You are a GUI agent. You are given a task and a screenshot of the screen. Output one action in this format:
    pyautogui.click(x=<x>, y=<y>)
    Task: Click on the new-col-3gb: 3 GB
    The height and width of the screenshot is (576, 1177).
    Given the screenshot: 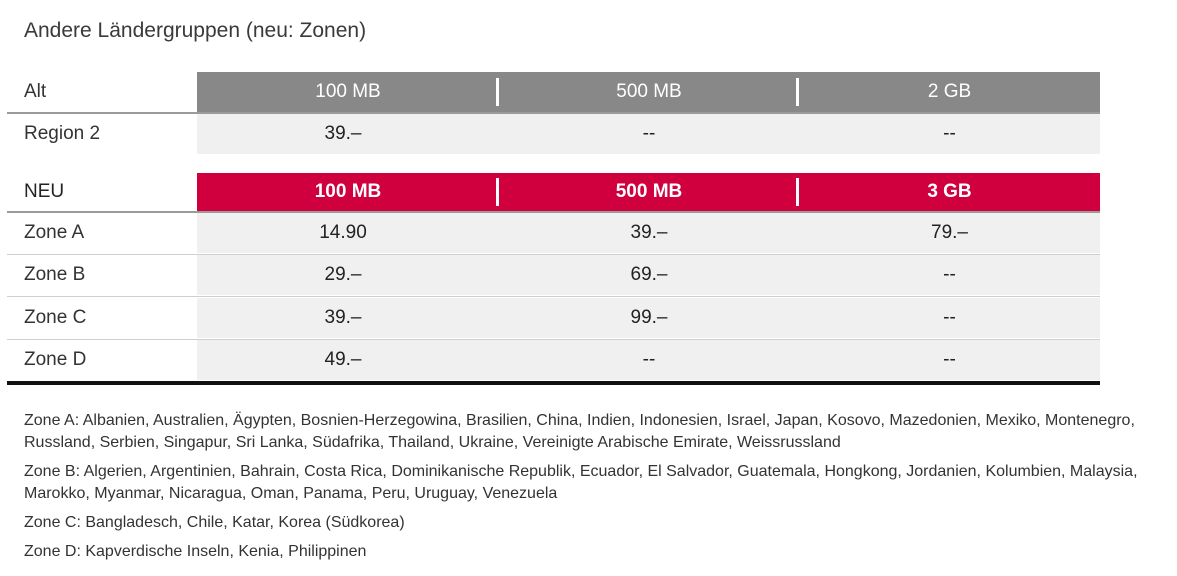 What is the action you would take?
    pyautogui.click(x=949, y=191)
    